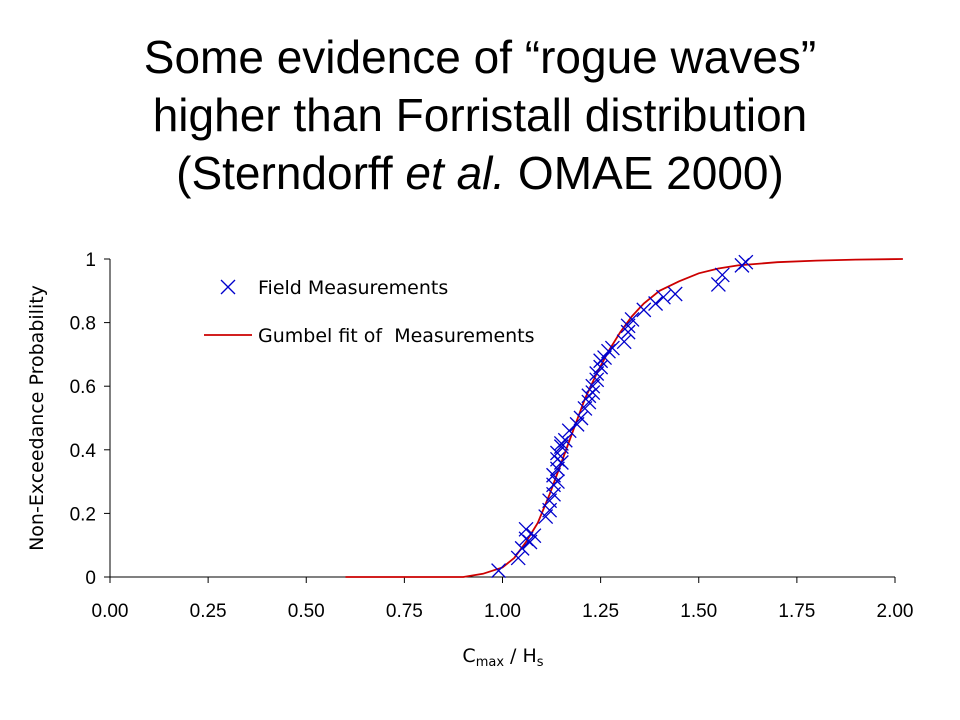 The width and height of the screenshot is (960, 720). Describe the element at coordinates (502, 611) in the screenshot. I see `x-tick-label: 1.00` at that location.